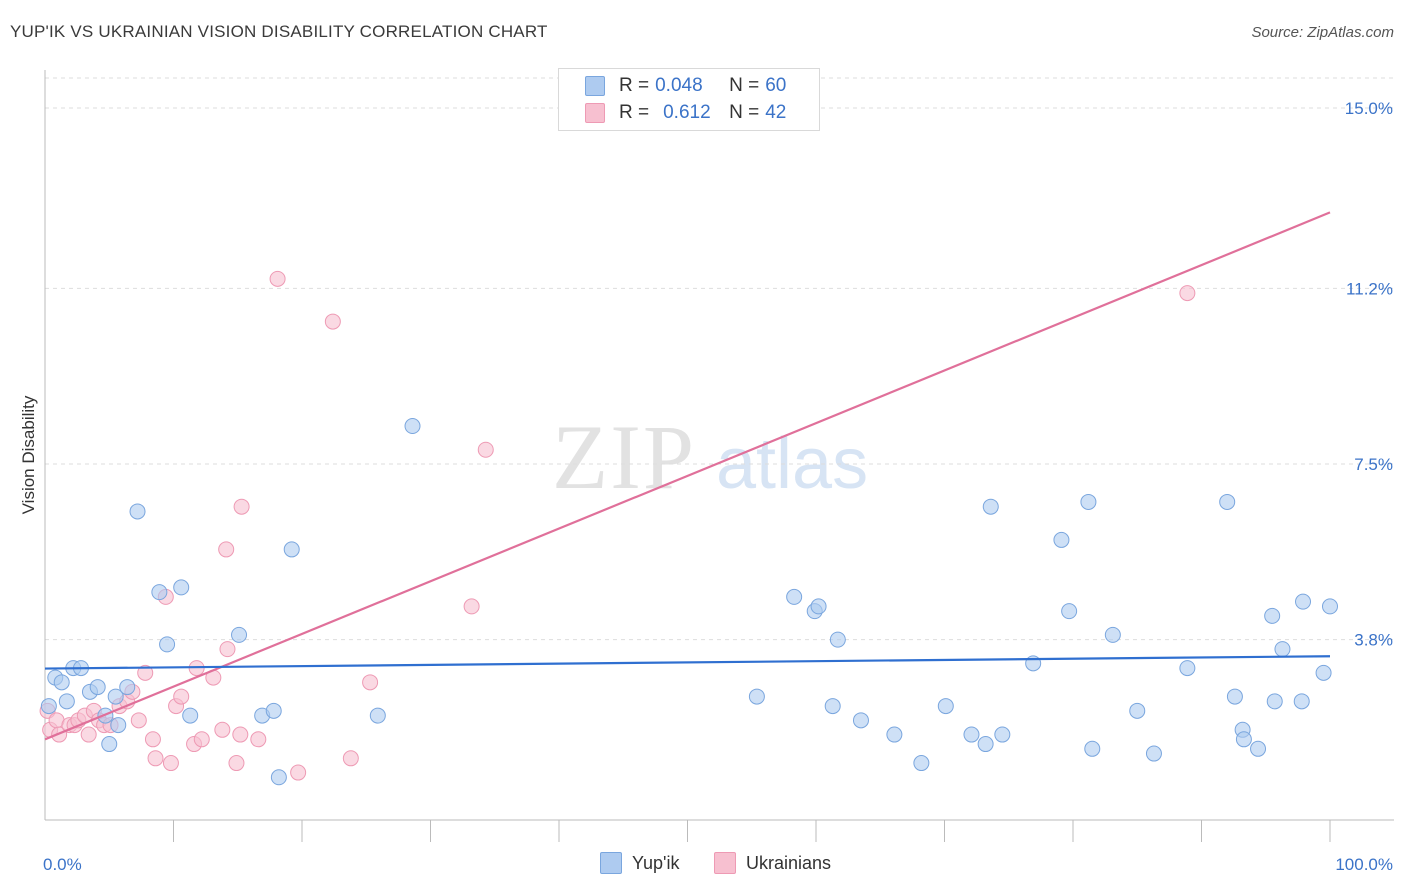 The image size is (1406, 892). I want to click on legend-swatch-yupik, so click(611, 863).